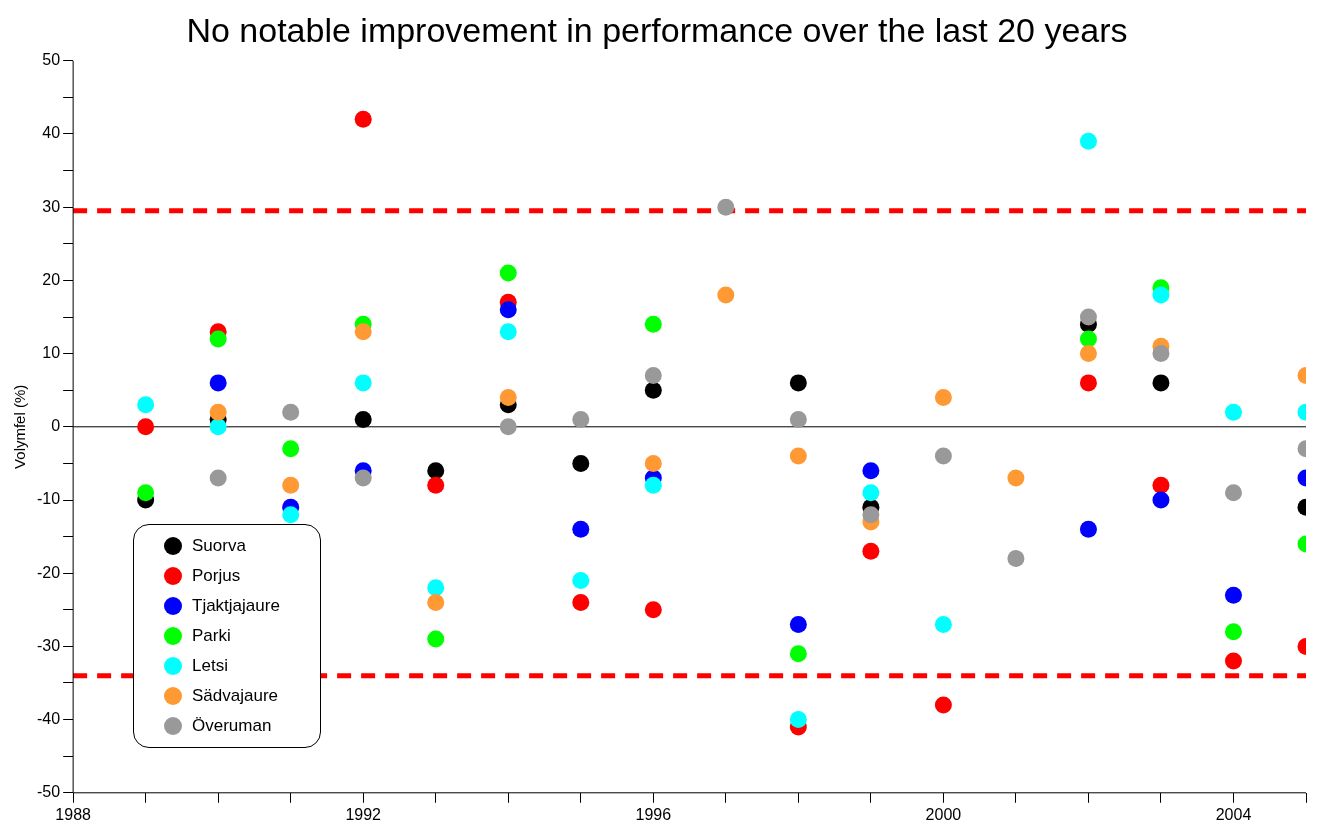 The height and width of the screenshot is (839, 1327). What do you see at coordinates (943, 814) in the screenshot?
I see `x-tick-label: 2000` at bounding box center [943, 814].